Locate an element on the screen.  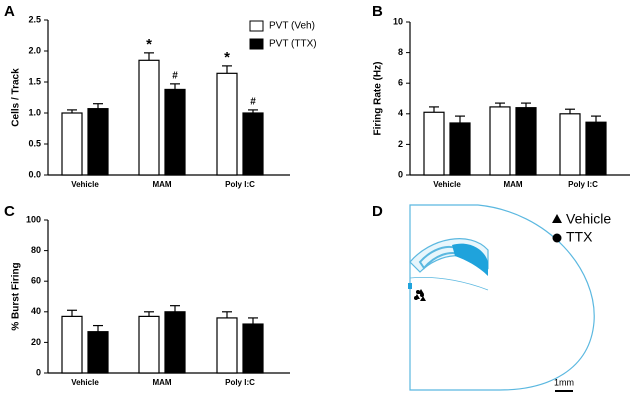
ventricle is located at coordinates (410, 286).